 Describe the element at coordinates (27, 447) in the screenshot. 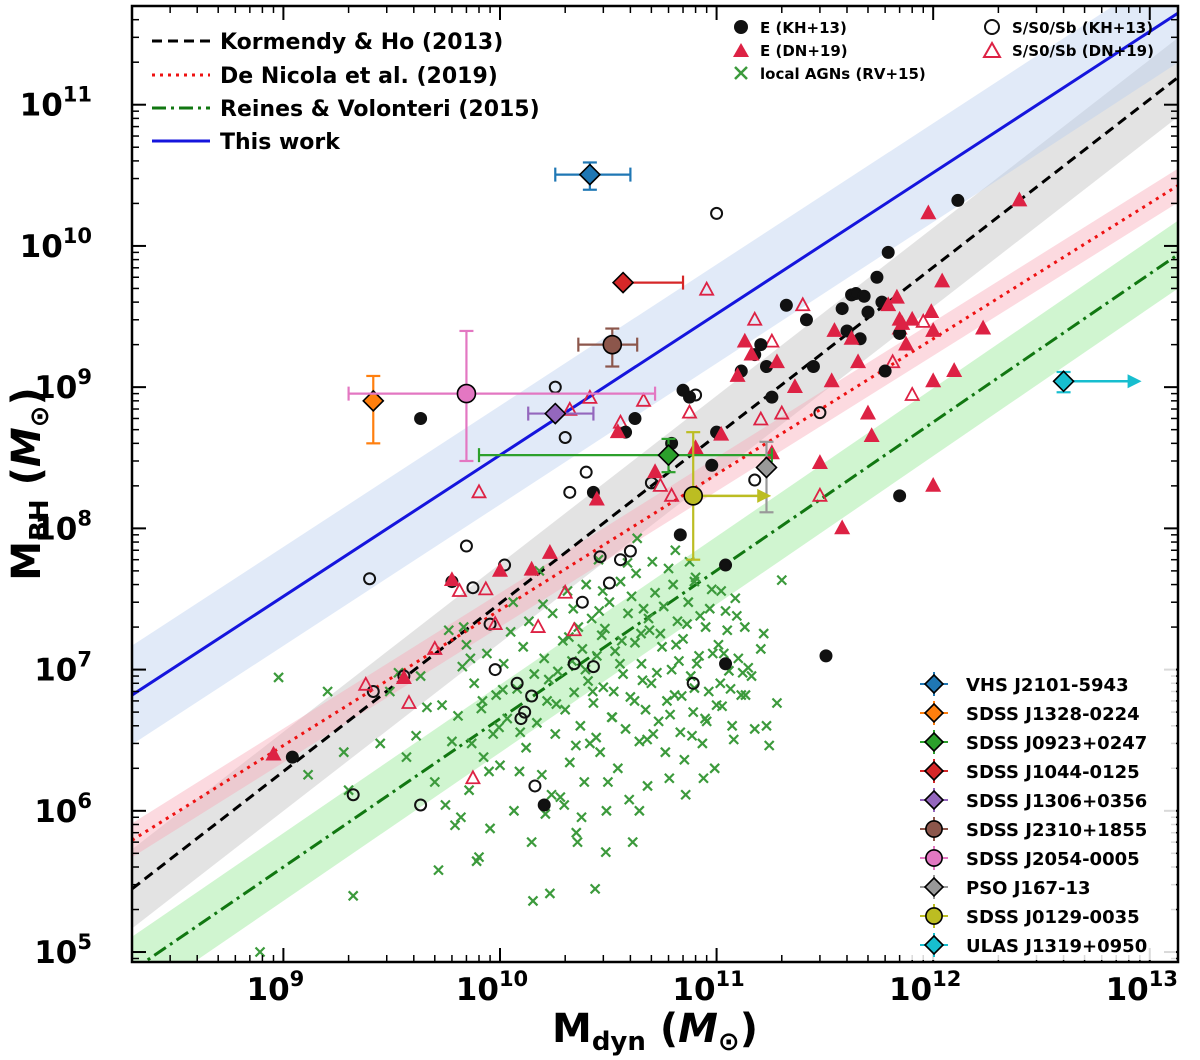

I see `y-axis-unit: M` at that location.